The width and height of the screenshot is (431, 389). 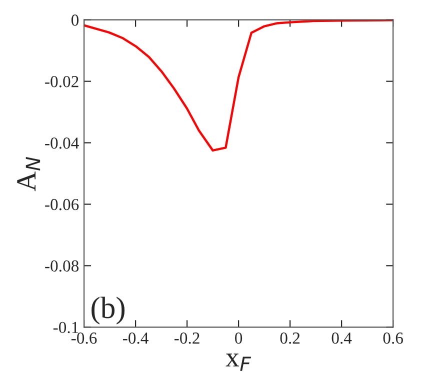 I want to click on y-tick-label: -0.06, so click(x=62, y=204).